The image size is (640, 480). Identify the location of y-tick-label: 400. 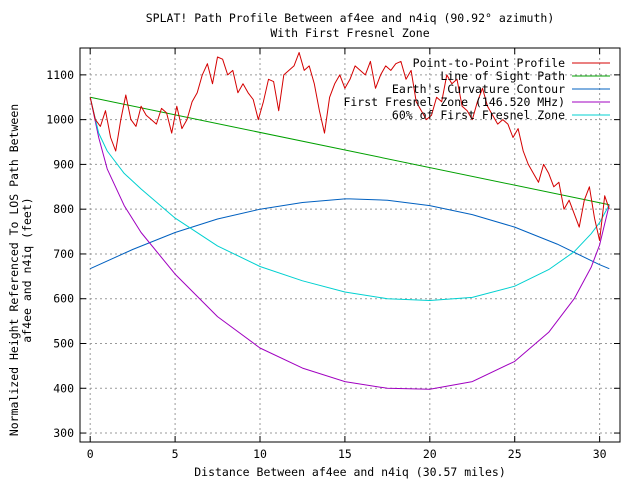
(63, 388).